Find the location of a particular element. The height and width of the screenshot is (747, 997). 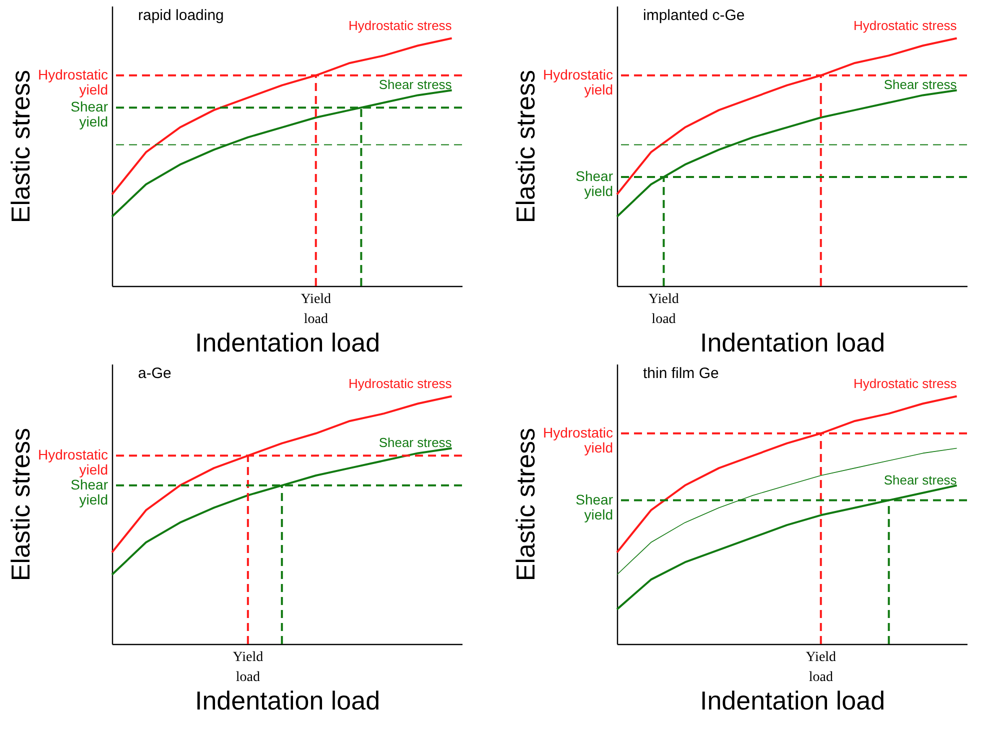

chart-title: rapid loading is located at coordinates (181, 15).